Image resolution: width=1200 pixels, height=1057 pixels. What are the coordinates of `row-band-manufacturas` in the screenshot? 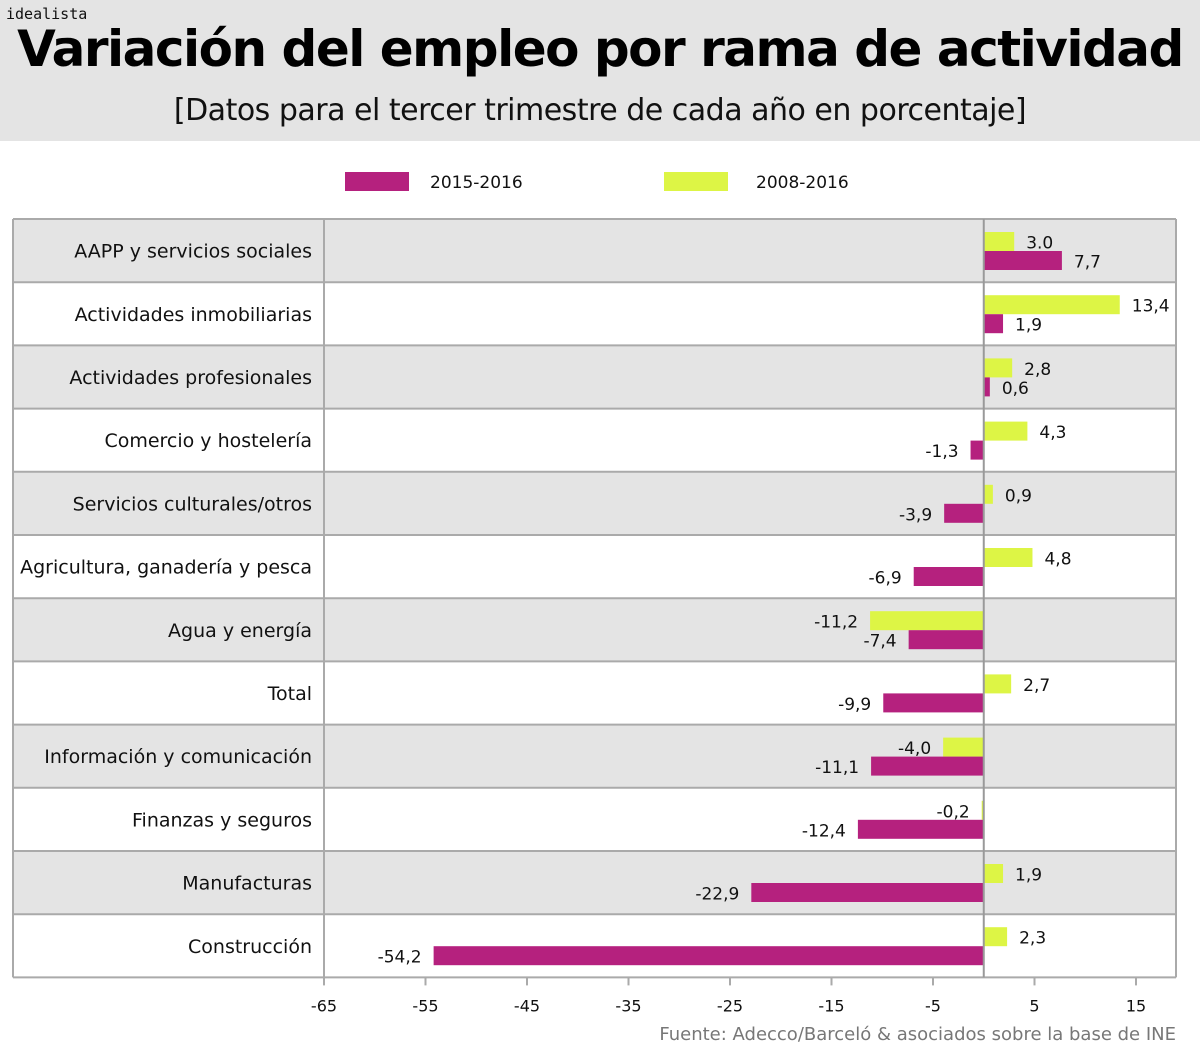 It's located at (594, 883).